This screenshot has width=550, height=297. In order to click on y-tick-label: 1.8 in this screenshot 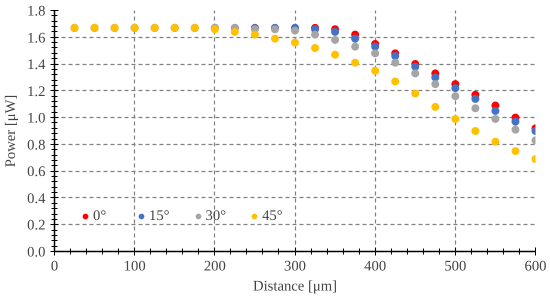, I will do `click(36, 12)`.